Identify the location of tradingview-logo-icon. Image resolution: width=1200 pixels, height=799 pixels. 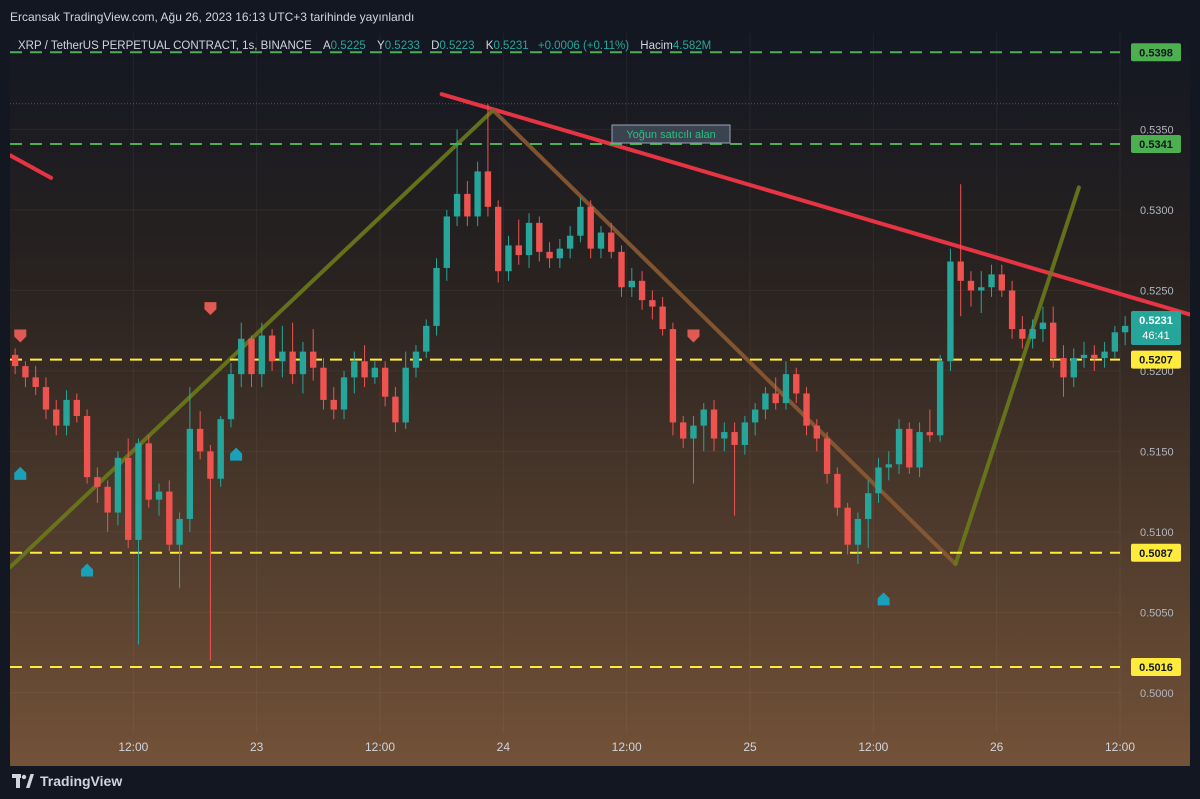
(23, 781).